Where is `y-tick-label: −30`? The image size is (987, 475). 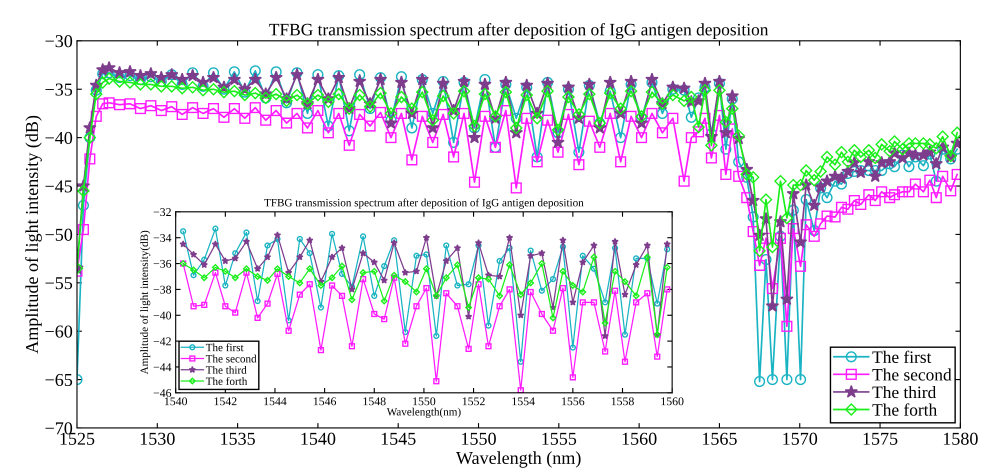 y-tick-label: −30 is located at coordinates (58, 41).